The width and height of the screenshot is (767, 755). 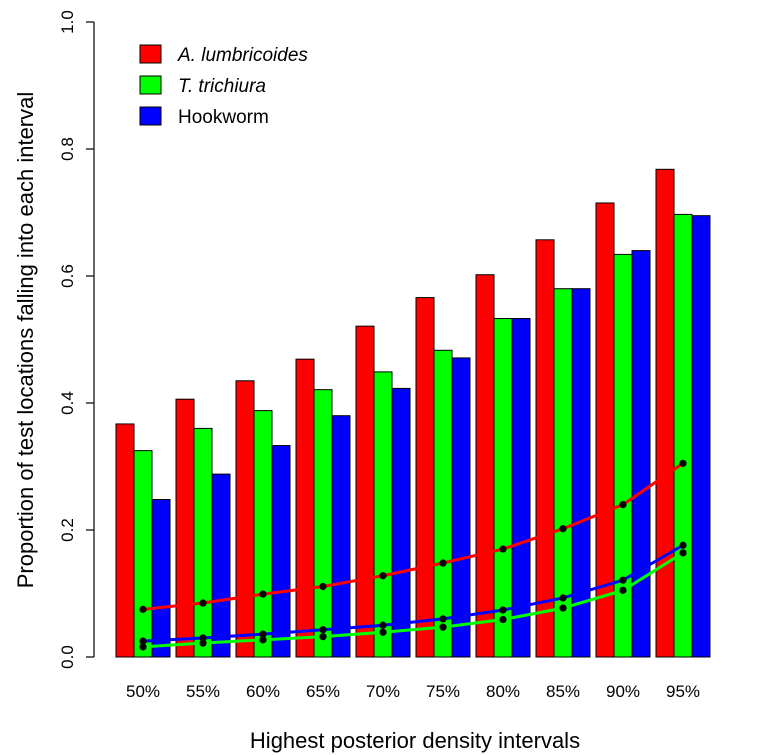 What do you see at coordinates (413, 691) in the screenshot?
I see `x-tick-labels: 50% 55% 60% 65% 70% 75% 80% 85% 90% 95%` at bounding box center [413, 691].